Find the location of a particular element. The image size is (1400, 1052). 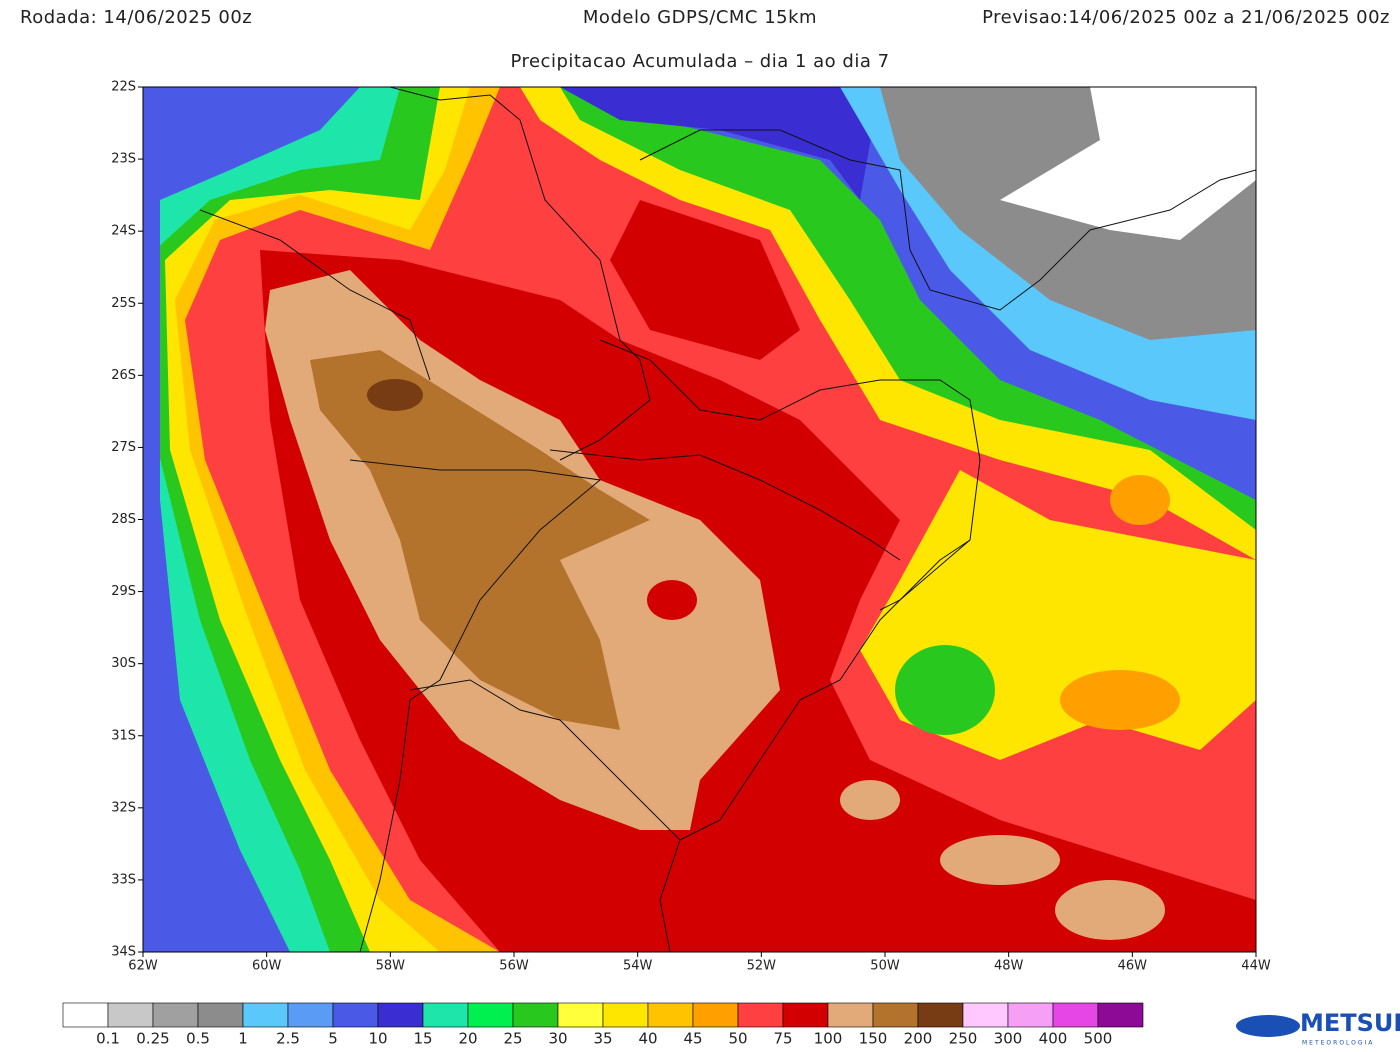

colorbar-label: 500 is located at coordinates (1098, 1039).